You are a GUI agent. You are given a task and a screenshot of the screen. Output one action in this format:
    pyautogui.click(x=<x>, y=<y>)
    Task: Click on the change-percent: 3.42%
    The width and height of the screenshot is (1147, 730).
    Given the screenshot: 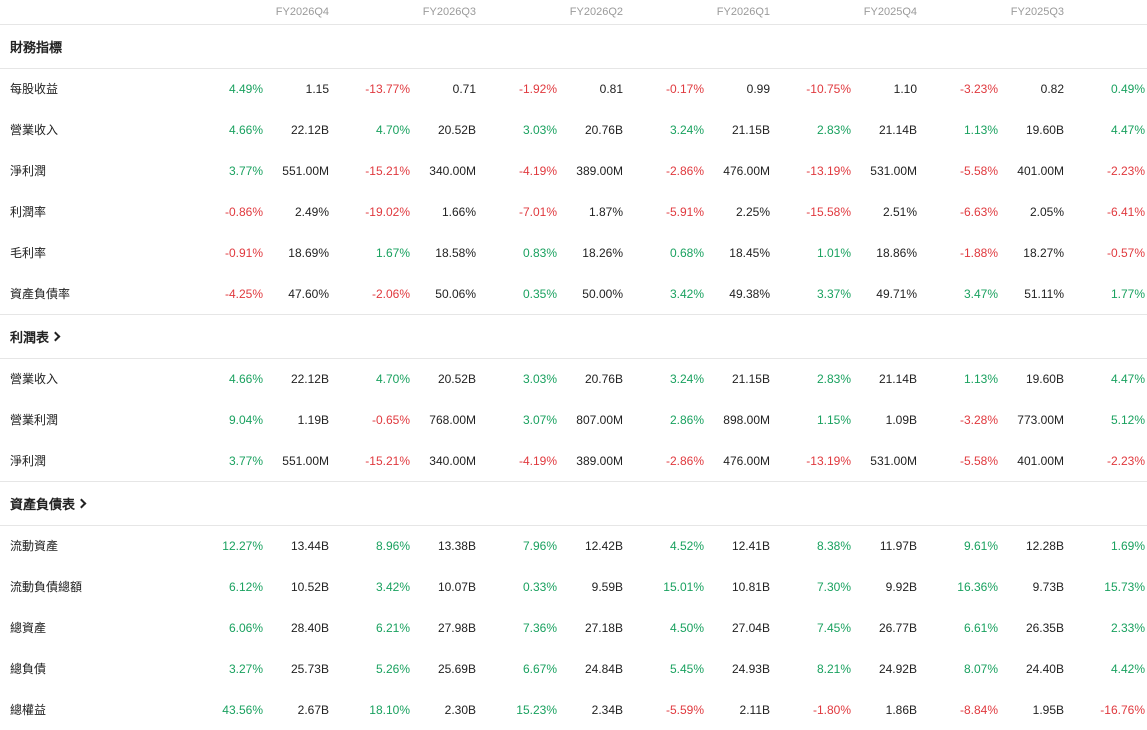 What is the action you would take?
    pyautogui.click(x=686, y=293)
    